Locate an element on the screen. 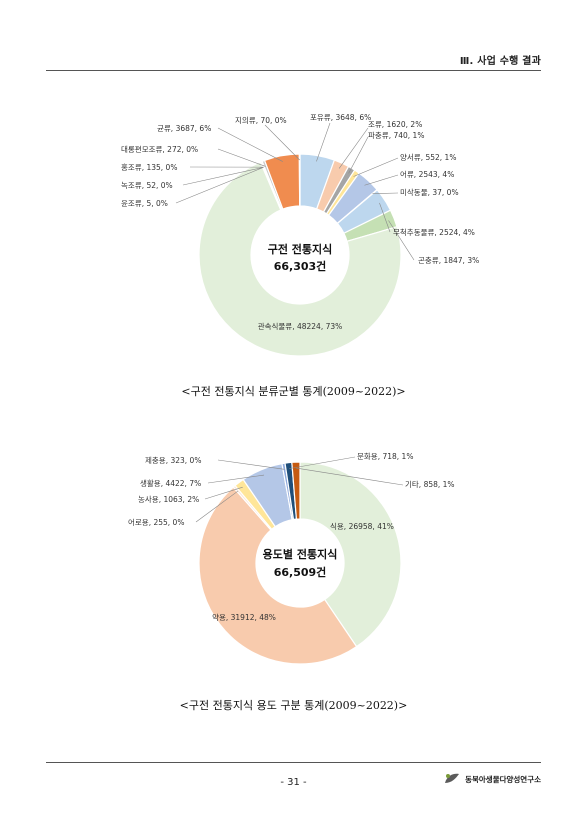  institute-logo: 동북아생물다양성연구소 is located at coordinates (492, 779).